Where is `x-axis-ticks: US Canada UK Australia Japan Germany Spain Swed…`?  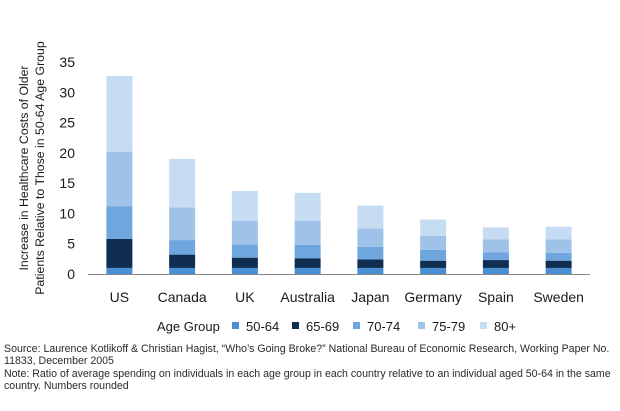 x-axis-ticks: US Canada UK Australia Japan Germany Spain Swed… is located at coordinates (347, 297).